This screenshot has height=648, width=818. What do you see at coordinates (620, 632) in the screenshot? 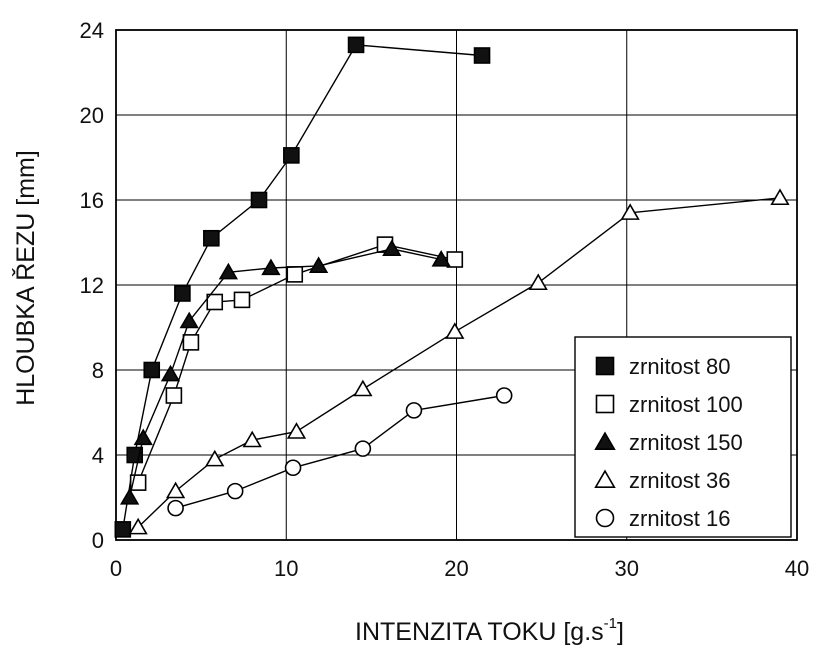
I see `x-axis-title-end: ]` at bounding box center [620, 632].